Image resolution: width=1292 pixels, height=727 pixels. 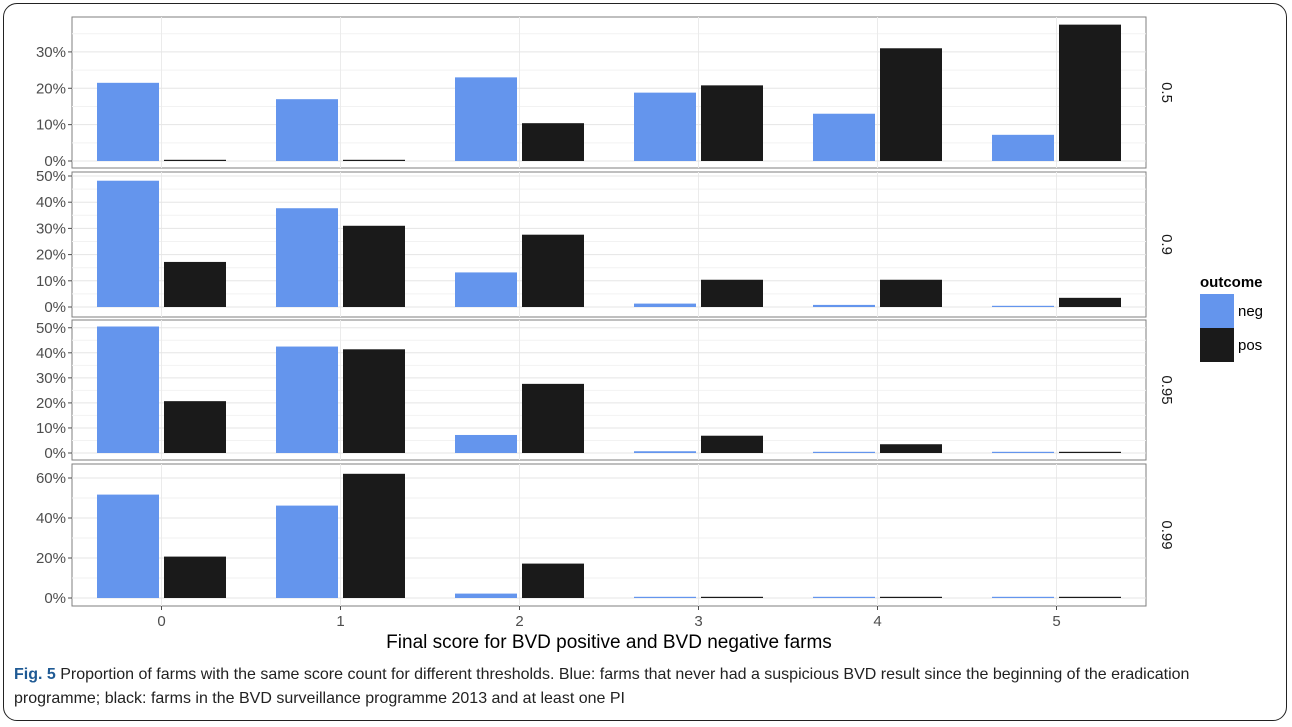 I want to click on panel-strip-label: 0.99, so click(x=1166, y=534).